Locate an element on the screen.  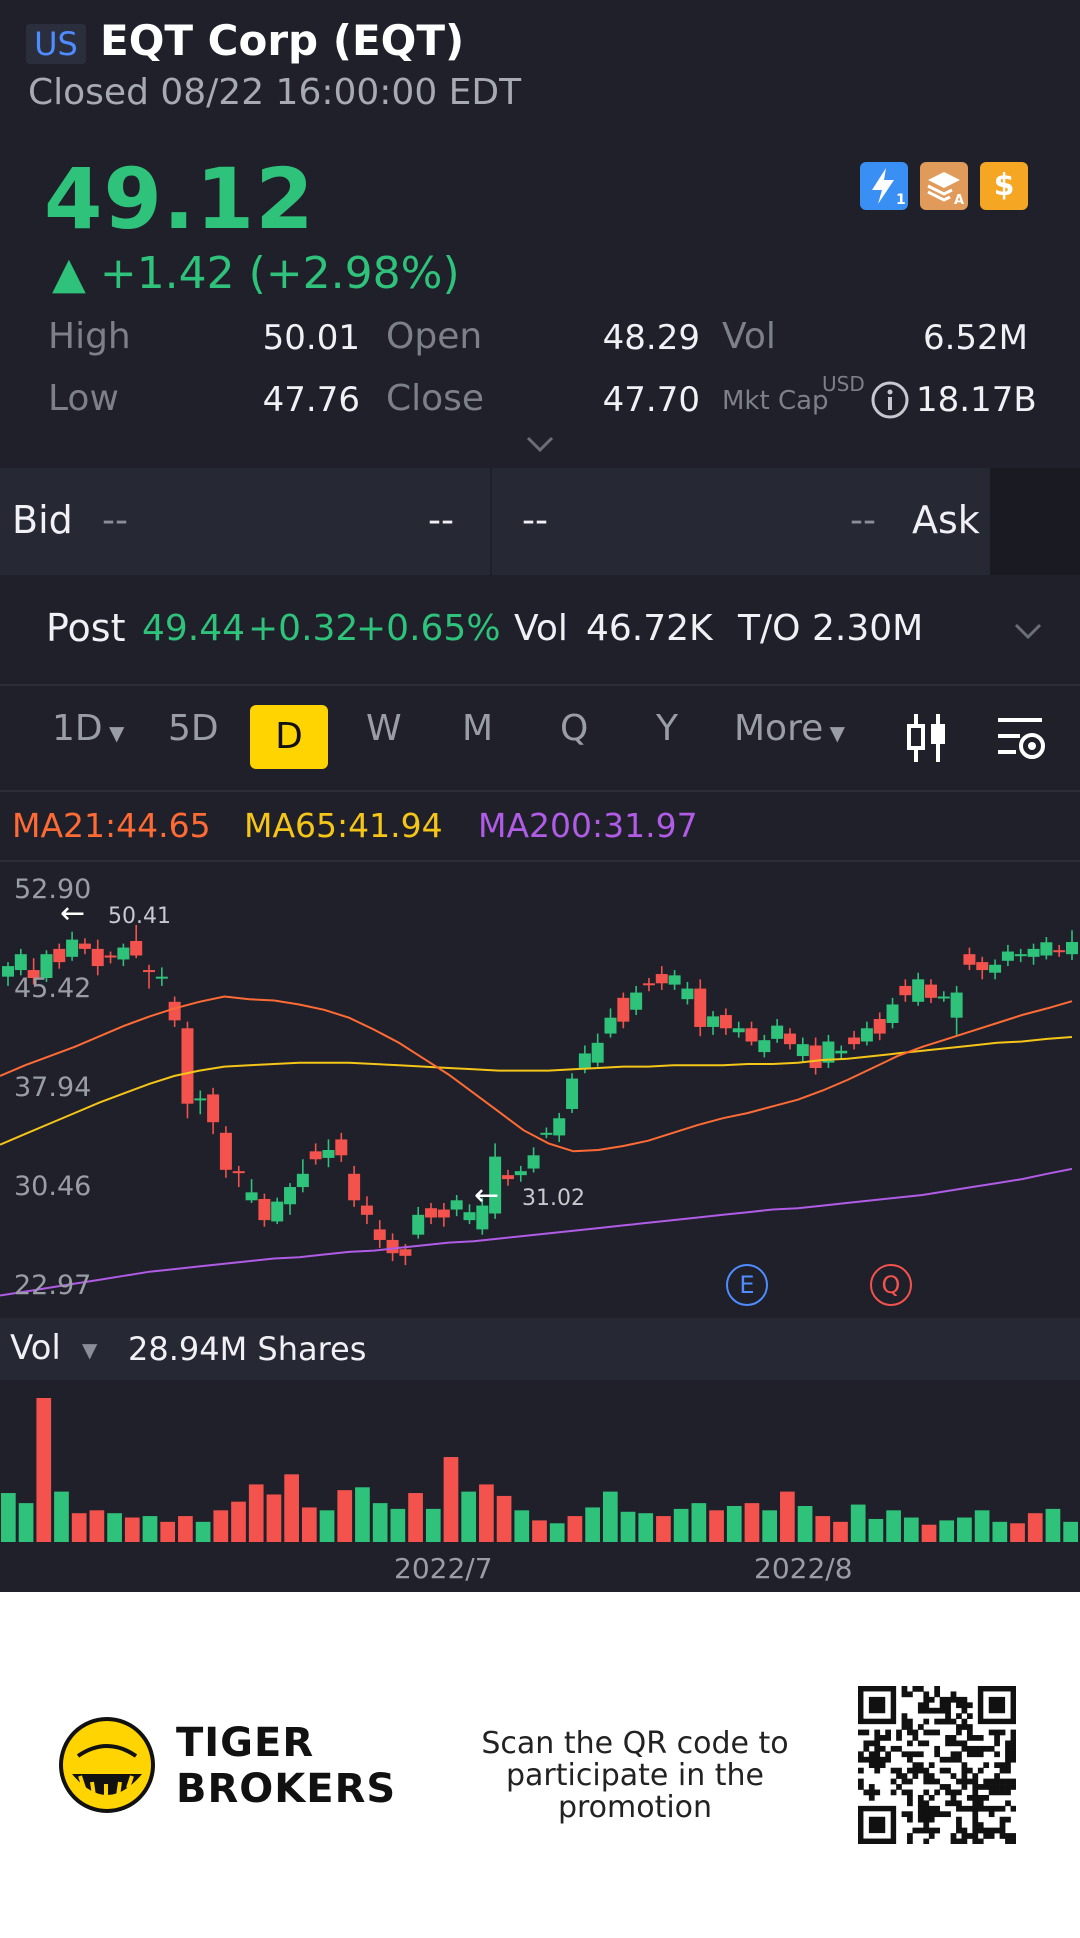
info-icon is located at coordinates (890, 402).